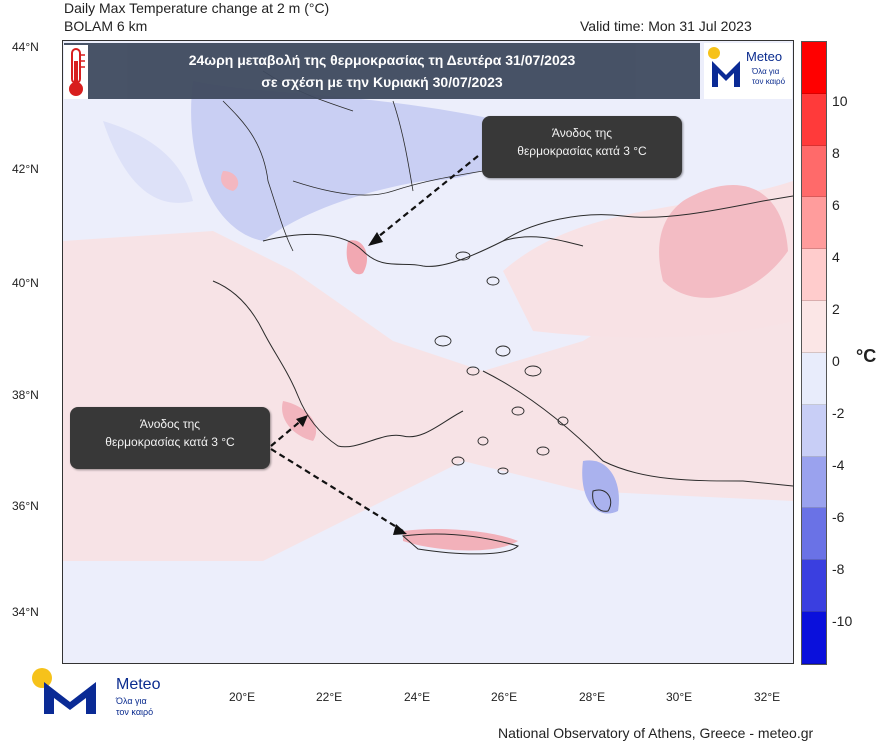 This screenshot has height=746, width=880. I want to click on anatolia-warm-spot, so click(723, 241).